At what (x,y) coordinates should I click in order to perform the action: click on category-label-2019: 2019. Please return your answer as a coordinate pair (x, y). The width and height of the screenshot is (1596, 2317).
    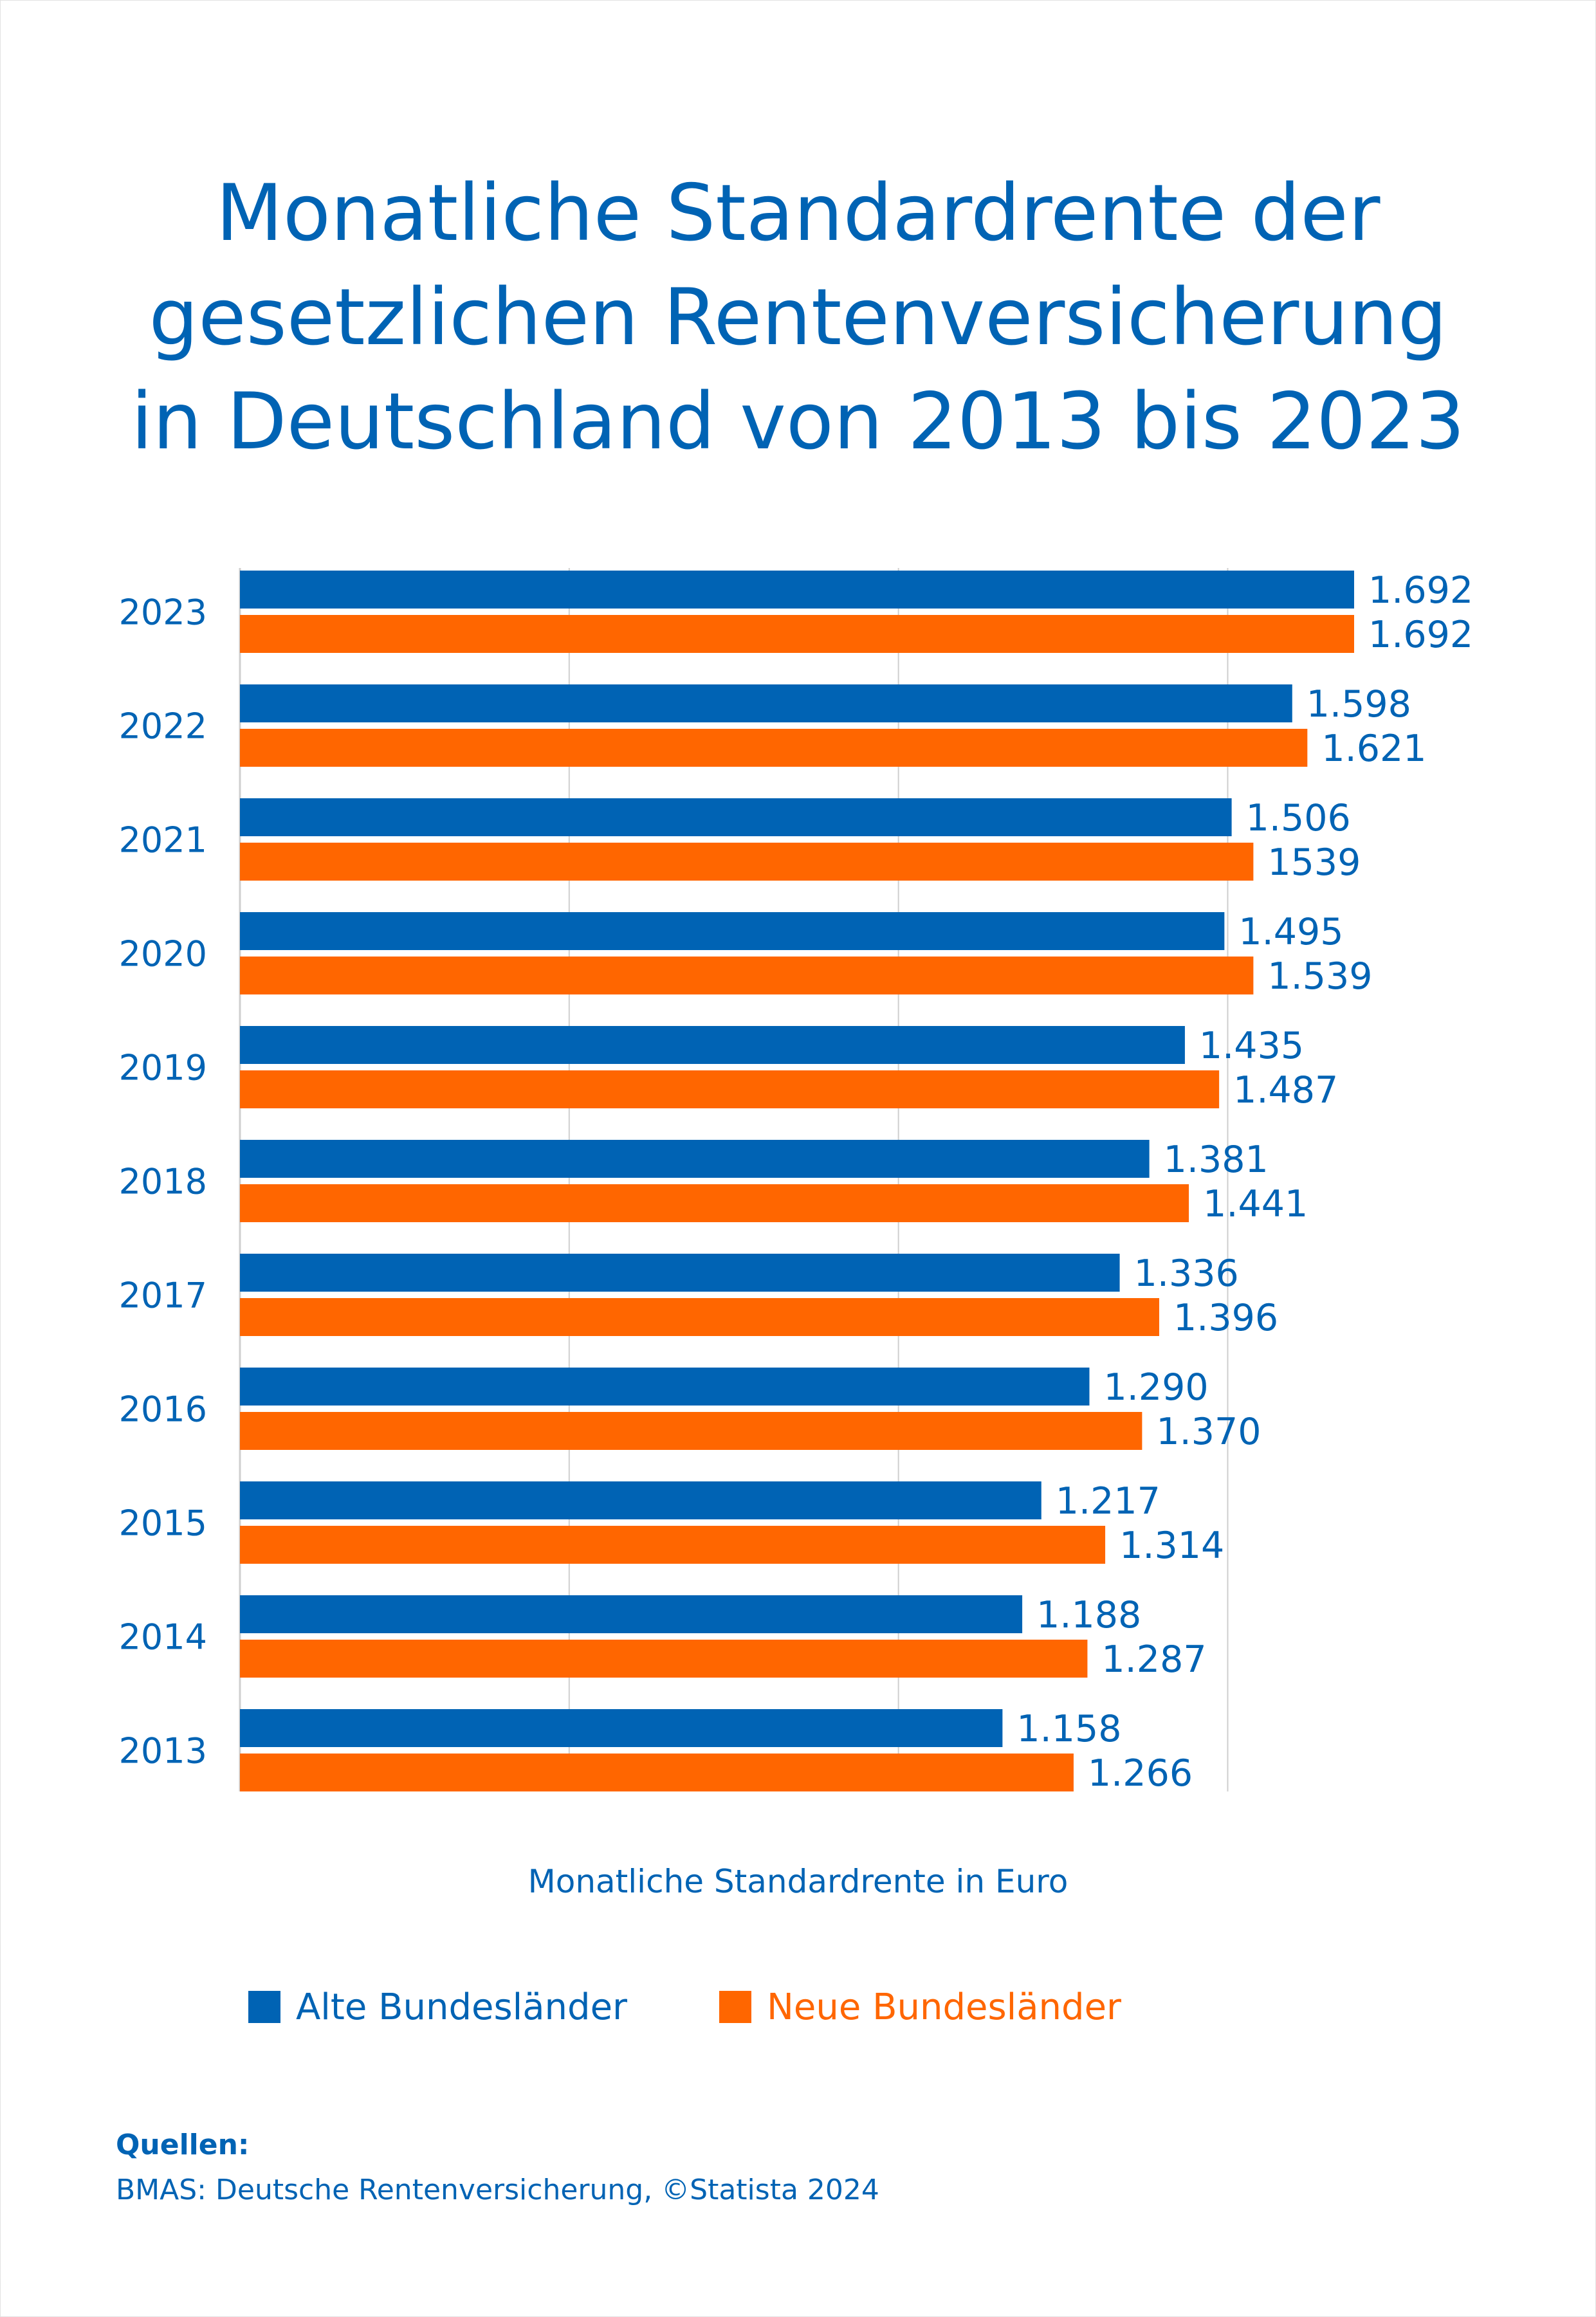
    Looking at the image, I should click on (163, 1067).